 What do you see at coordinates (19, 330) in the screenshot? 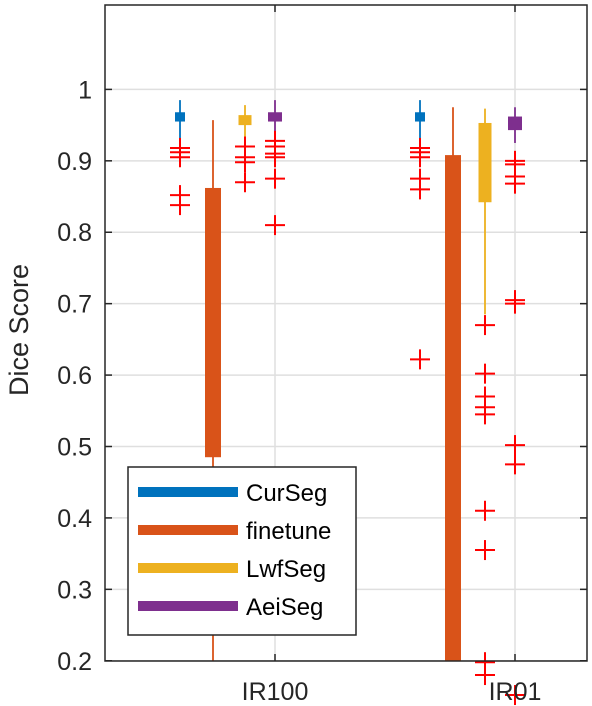
I see `y-axis-label: Dice Score` at bounding box center [19, 330].